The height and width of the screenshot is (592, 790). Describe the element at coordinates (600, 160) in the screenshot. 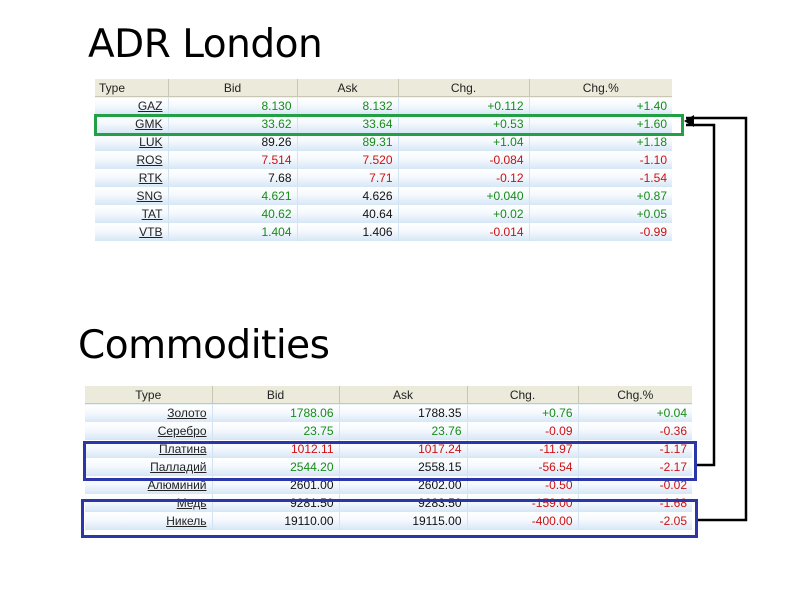

I see `chg-pct-cell: -1.10` at that location.